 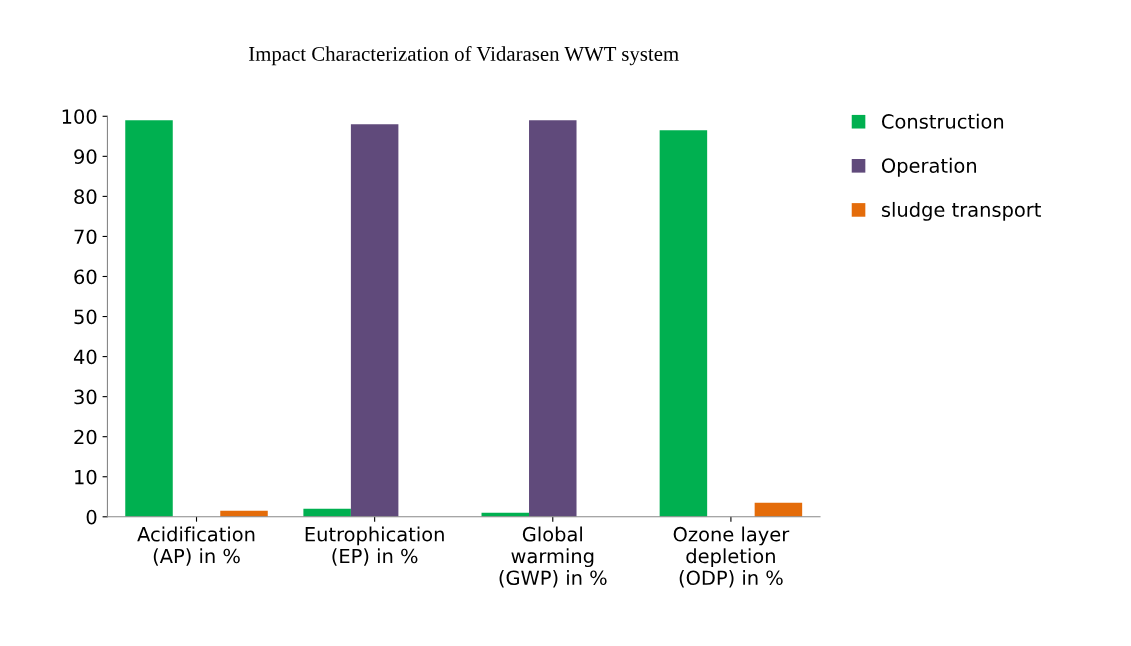 What do you see at coordinates (85, 357) in the screenshot?
I see `y-tick-label: 40` at bounding box center [85, 357].